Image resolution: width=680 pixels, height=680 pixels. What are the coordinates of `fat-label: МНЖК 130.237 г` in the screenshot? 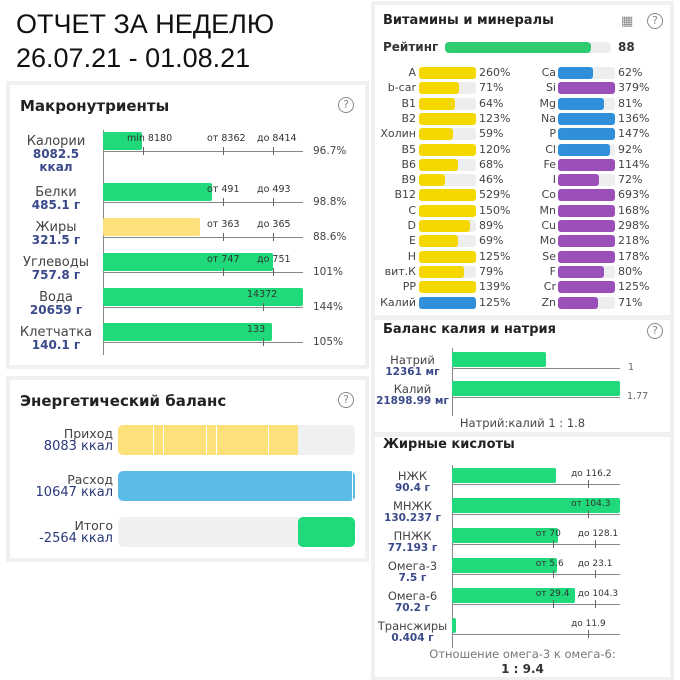 It's located at (412, 512).